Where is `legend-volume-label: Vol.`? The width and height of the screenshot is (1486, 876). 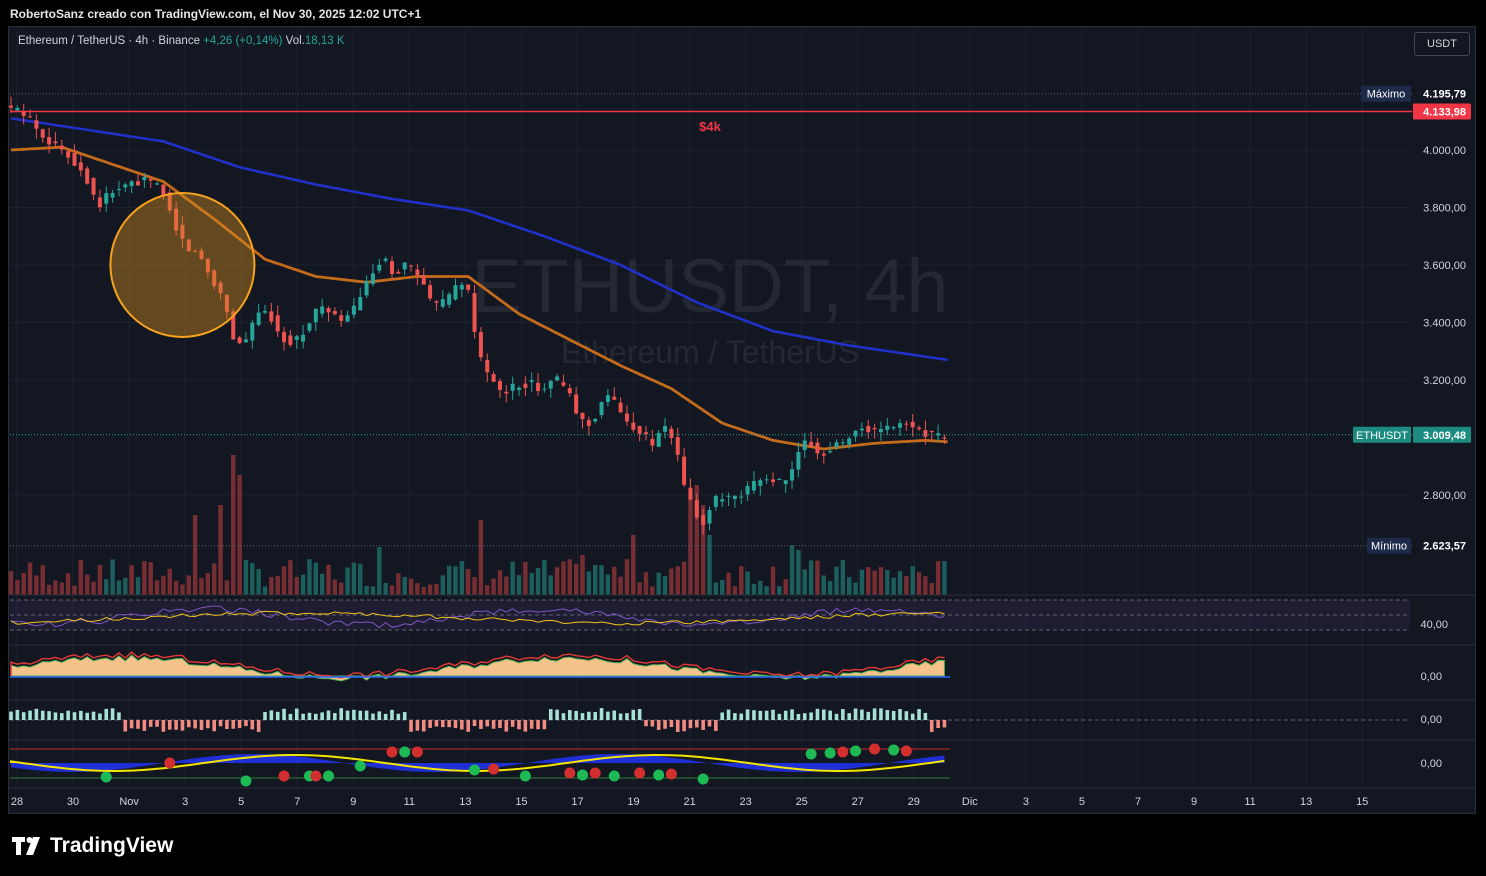 legend-volume-label: Vol. is located at coordinates (295, 41).